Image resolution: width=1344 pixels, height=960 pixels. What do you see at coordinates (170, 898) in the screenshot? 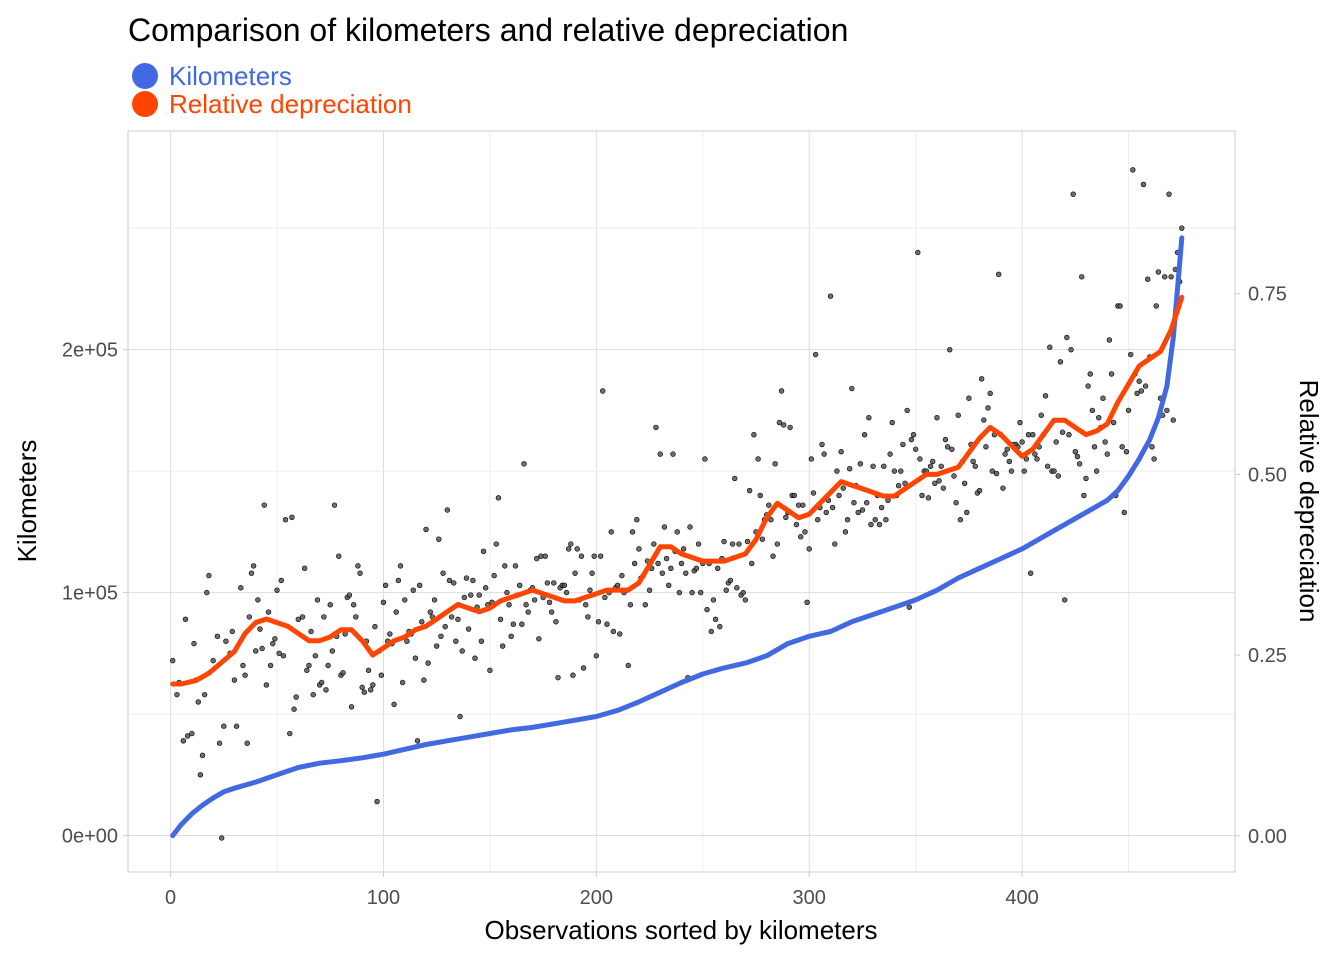
I see `x-tick-label: 0` at bounding box center [170, 898].